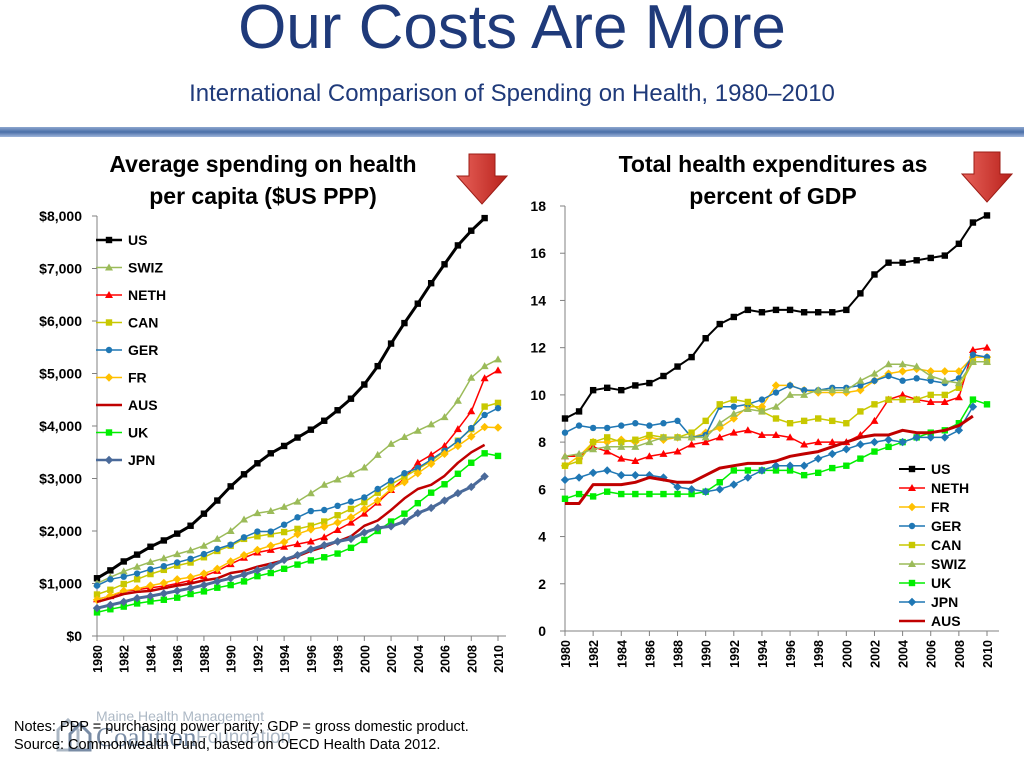 This screenshot has height=768, width=1024. What do you see at coordinates (566, 654) in the screenshot?
I see `x-tick-label: 1980` at bounding box center [566, 654].